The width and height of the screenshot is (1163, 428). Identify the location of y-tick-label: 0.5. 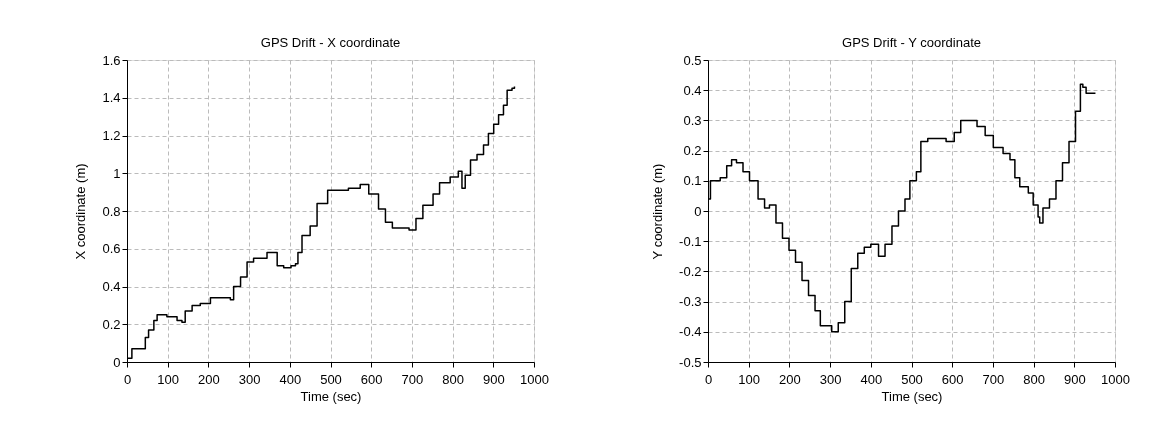
(692, 60).